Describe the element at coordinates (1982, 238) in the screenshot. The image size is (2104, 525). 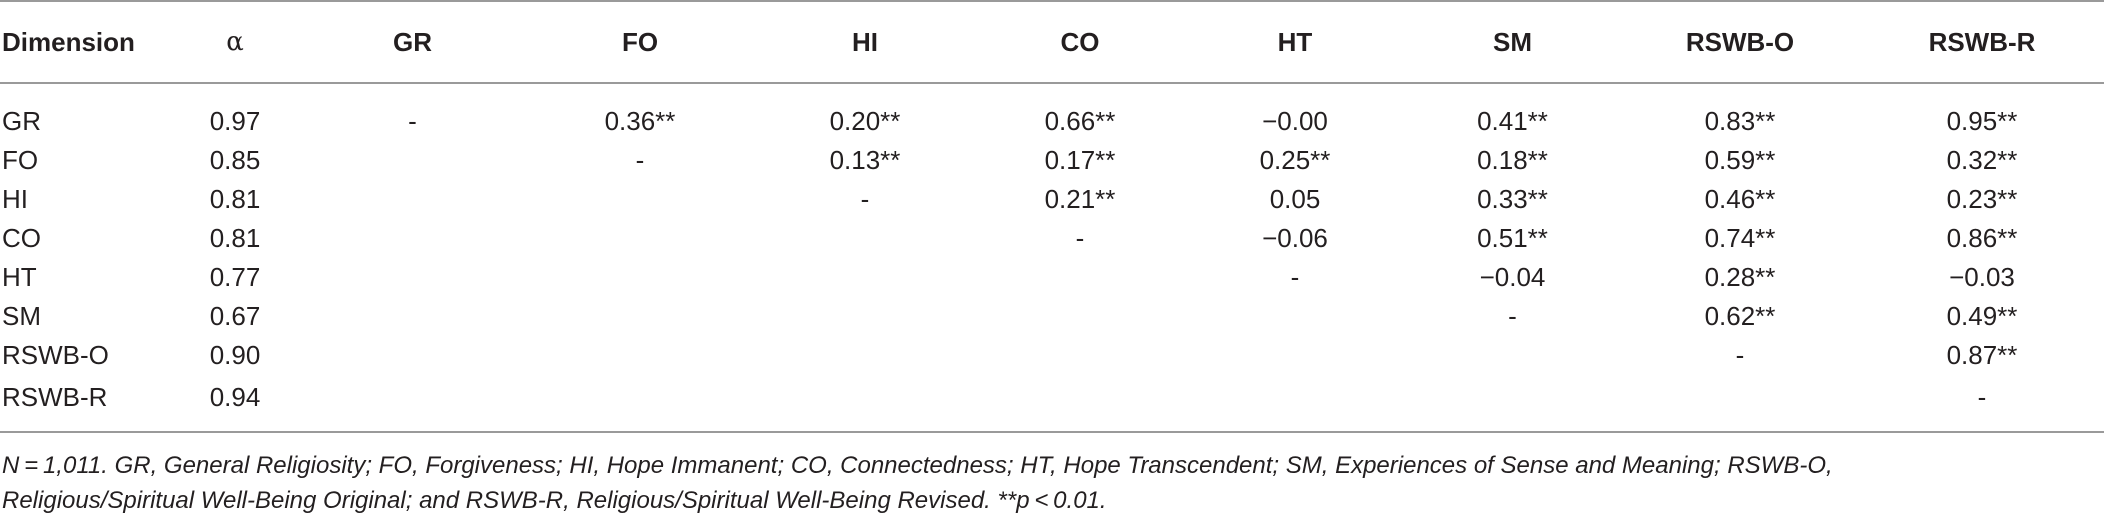
I see `table-cell: 0.86**` at that location.